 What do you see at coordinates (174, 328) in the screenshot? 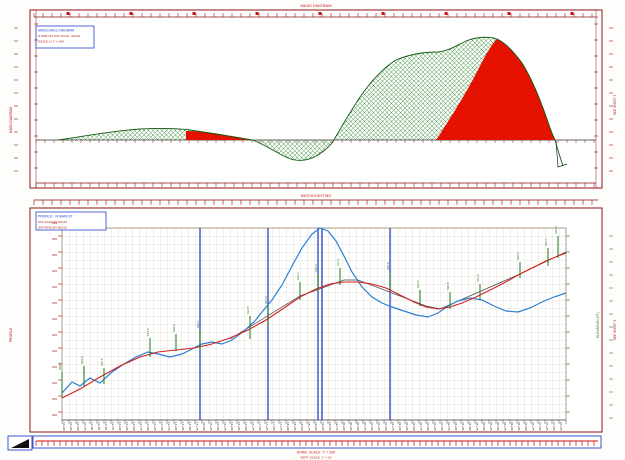
I see `green-callout-label: 618.0` at bounding box center [174, 328].